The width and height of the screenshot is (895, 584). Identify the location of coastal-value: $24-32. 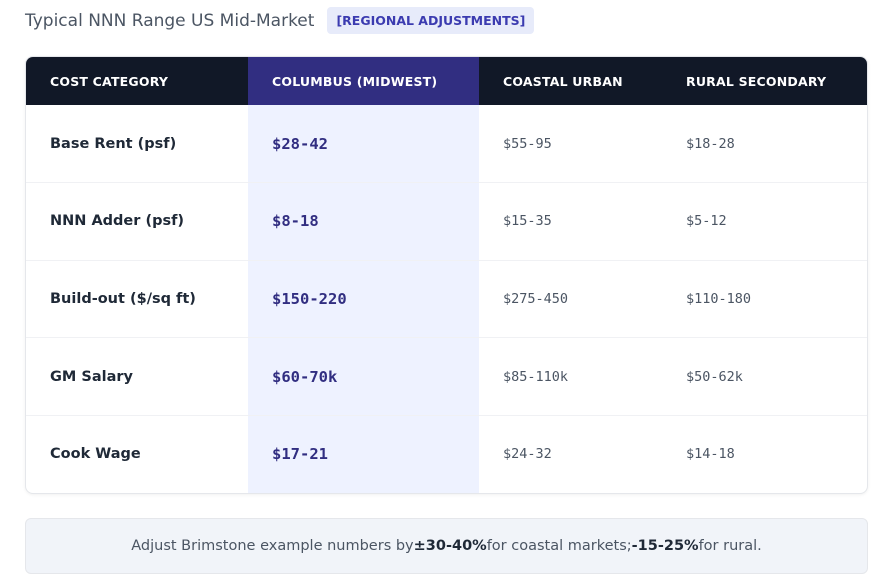
(527, 454).